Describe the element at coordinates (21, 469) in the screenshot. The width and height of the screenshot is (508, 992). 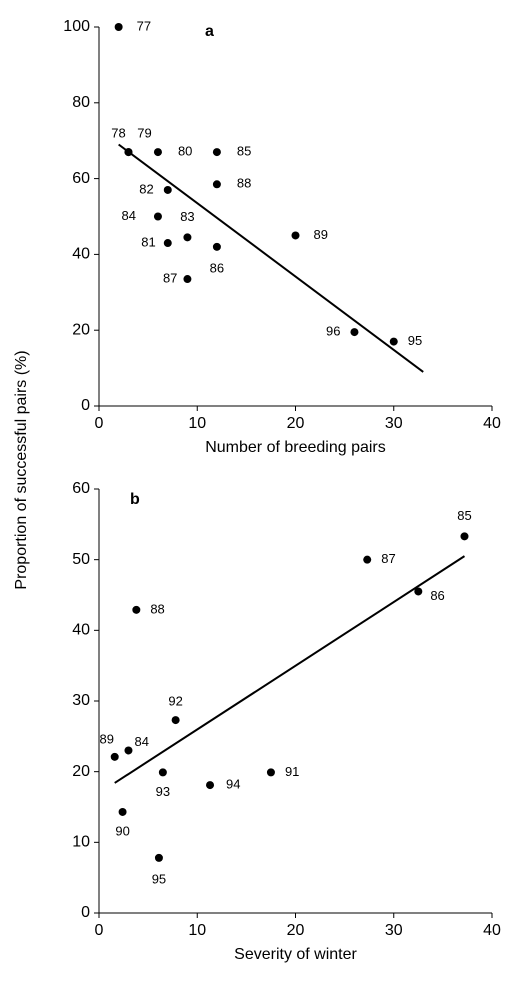
I see `y-axis-label: Proportion of successful pairs (%)` at that location.